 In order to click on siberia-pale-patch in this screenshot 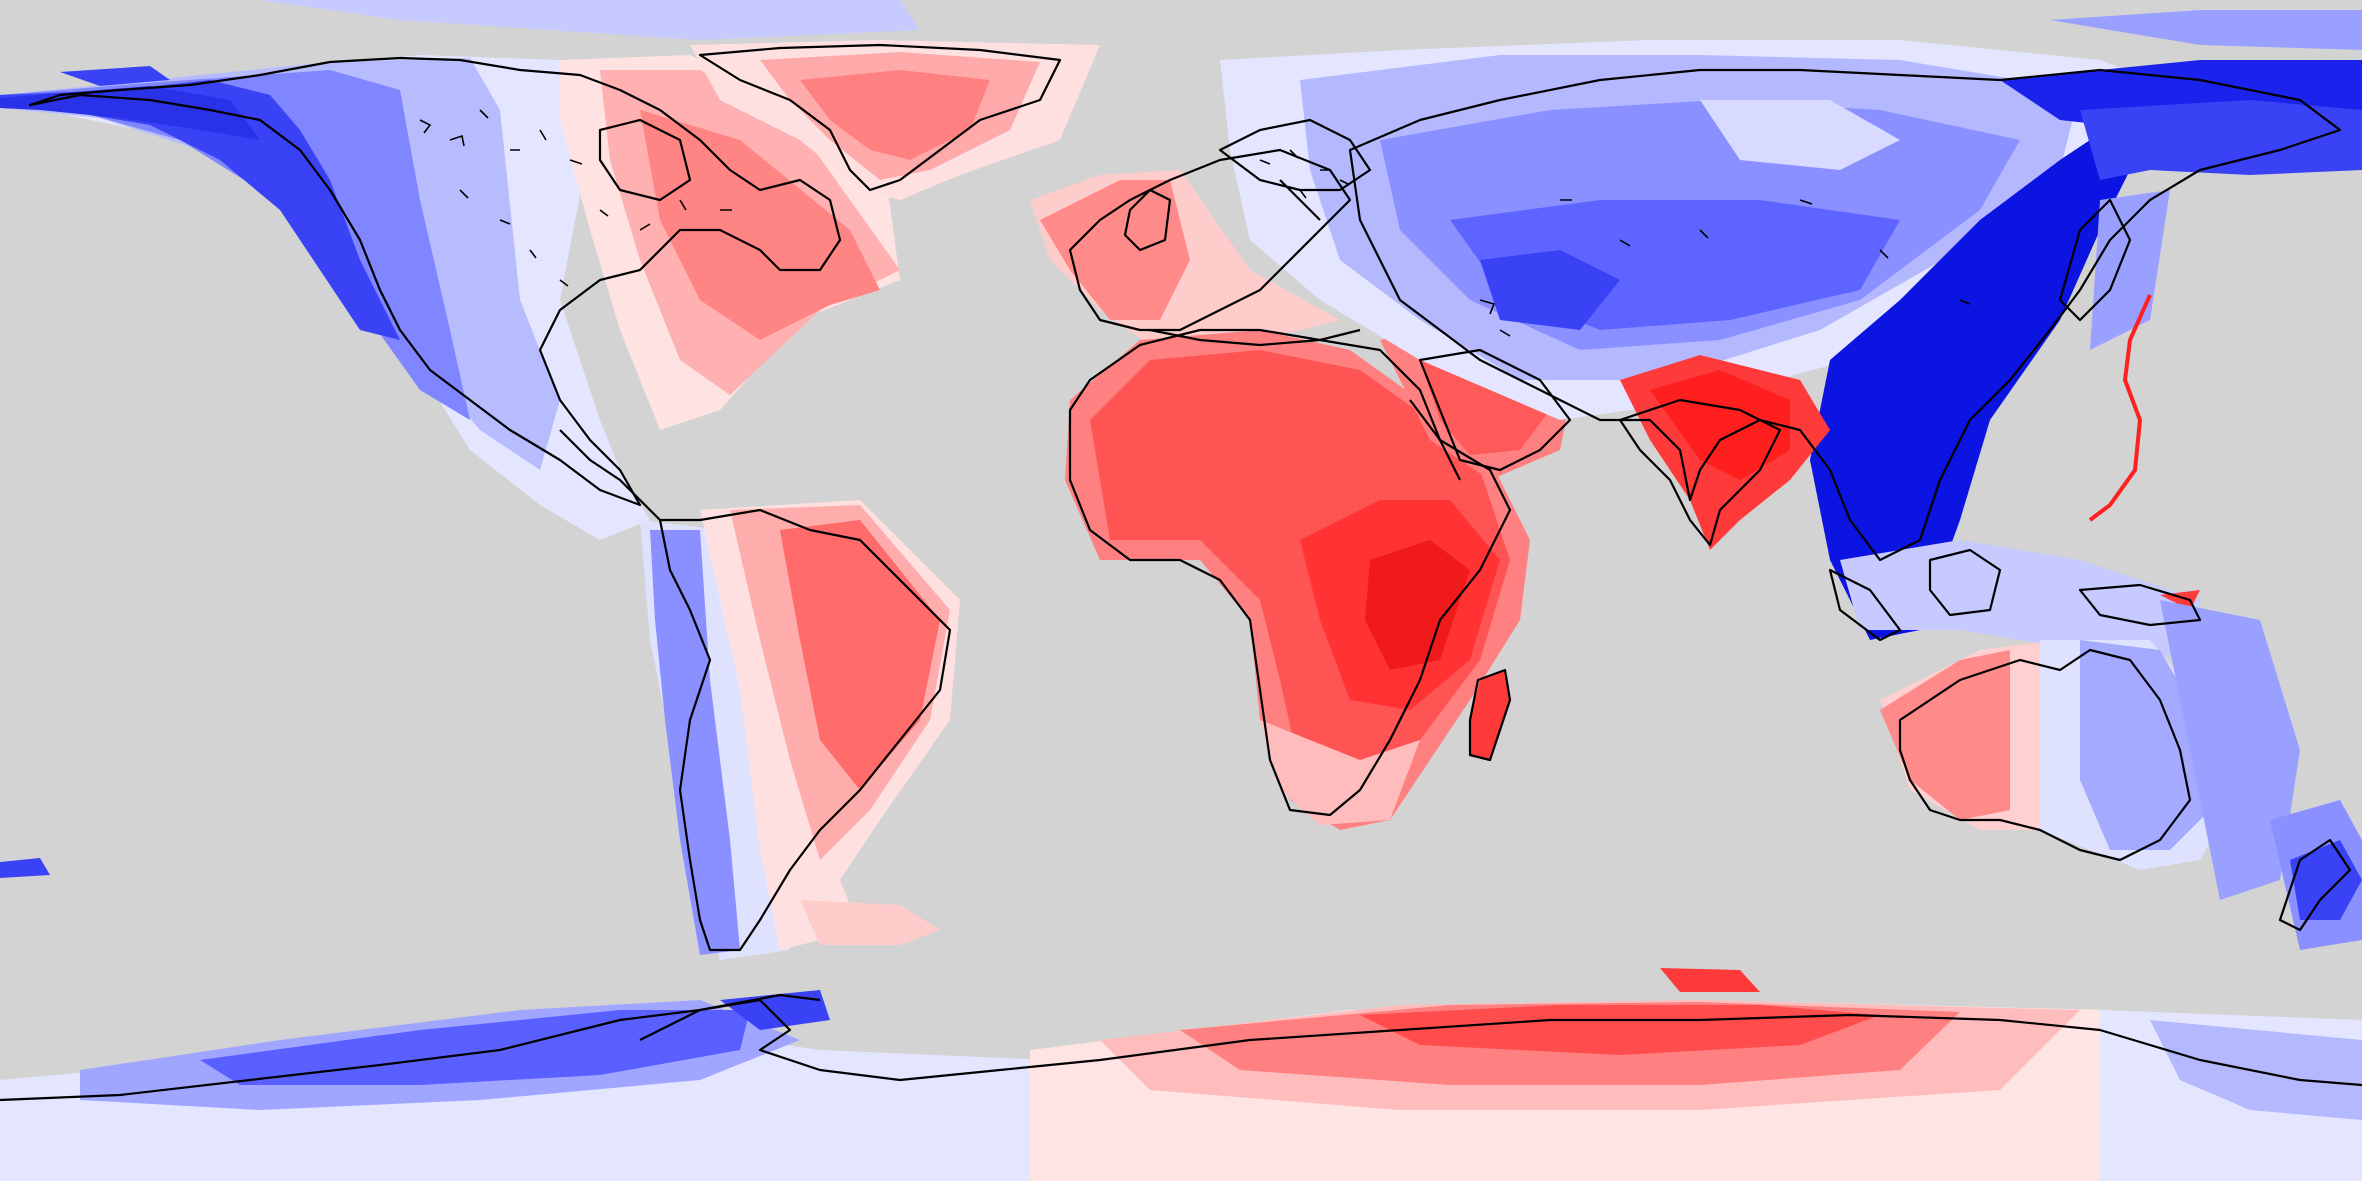, I will do `click(1800, 135)`.